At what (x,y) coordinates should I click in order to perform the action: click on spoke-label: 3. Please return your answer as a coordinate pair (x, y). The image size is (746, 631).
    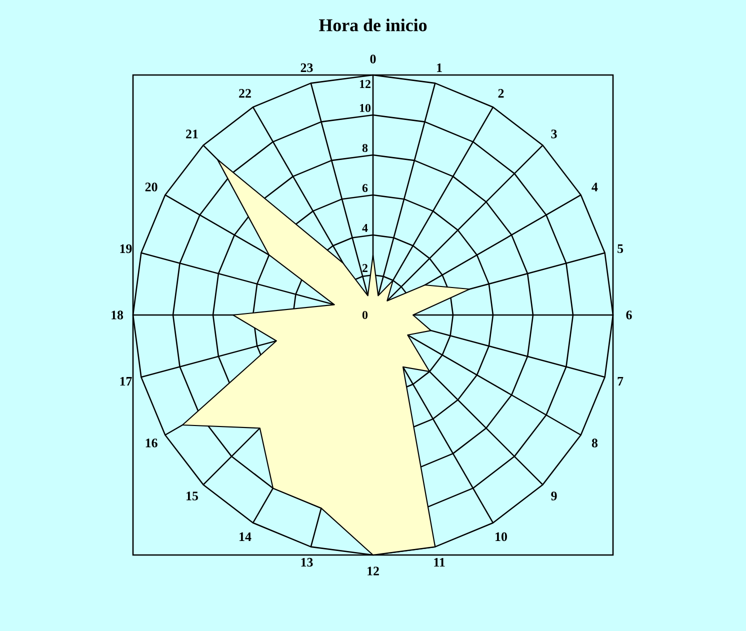
    Looking at the image, I should click on (554, 134).